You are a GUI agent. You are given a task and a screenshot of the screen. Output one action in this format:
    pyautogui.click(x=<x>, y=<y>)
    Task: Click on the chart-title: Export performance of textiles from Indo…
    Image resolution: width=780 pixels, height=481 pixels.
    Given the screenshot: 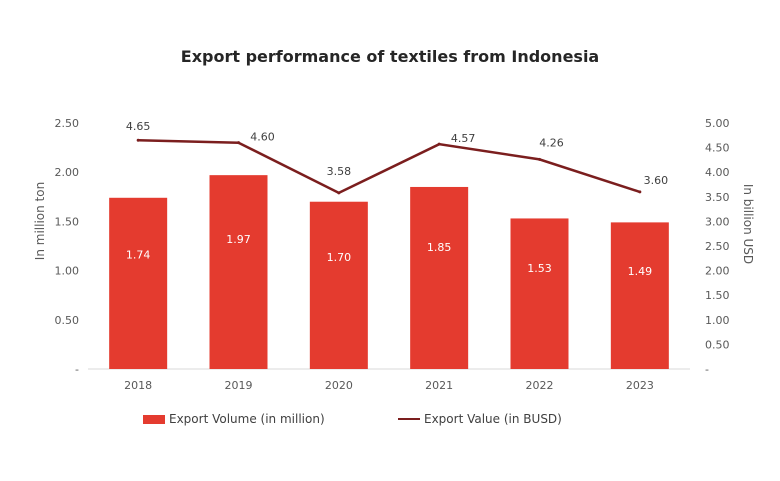 What is the action you would take?
    pyautogui.click(x=390, y=56)
    